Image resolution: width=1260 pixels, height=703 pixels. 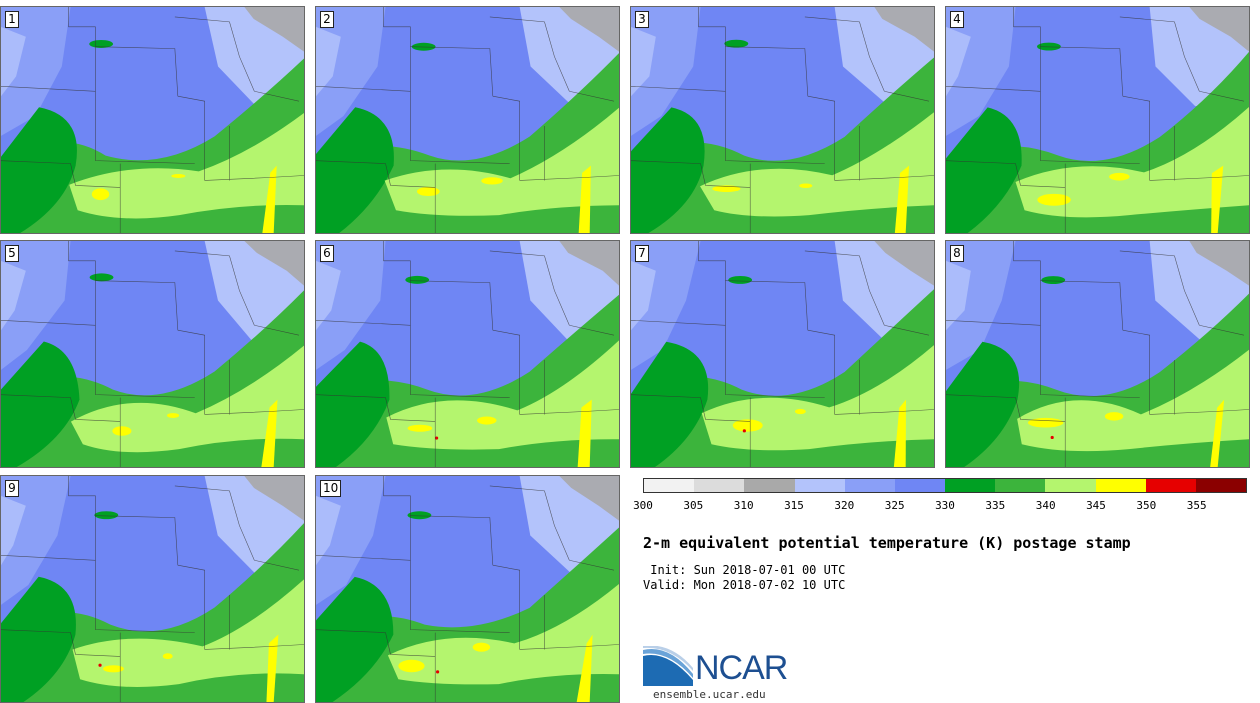 What do you see at coordinates (668, 666) in the screenshot?
I see `ncar-logo-icon` at bounding box center [668, 666].